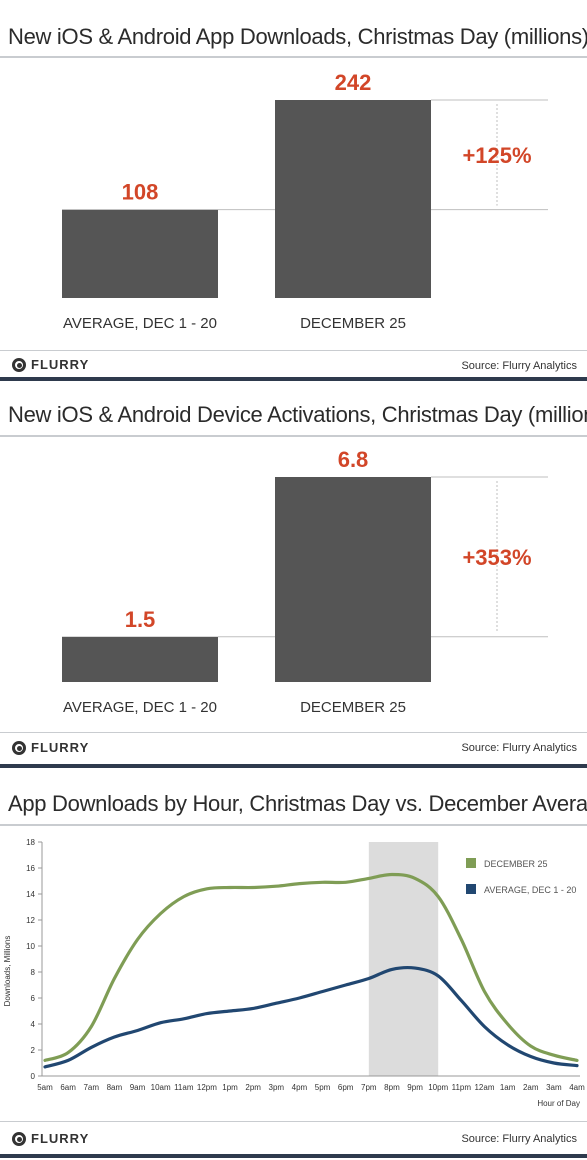  Describe the element at coordinates (33, 1024) in the screenshot. I see `y-tick-label: 4` at that location.